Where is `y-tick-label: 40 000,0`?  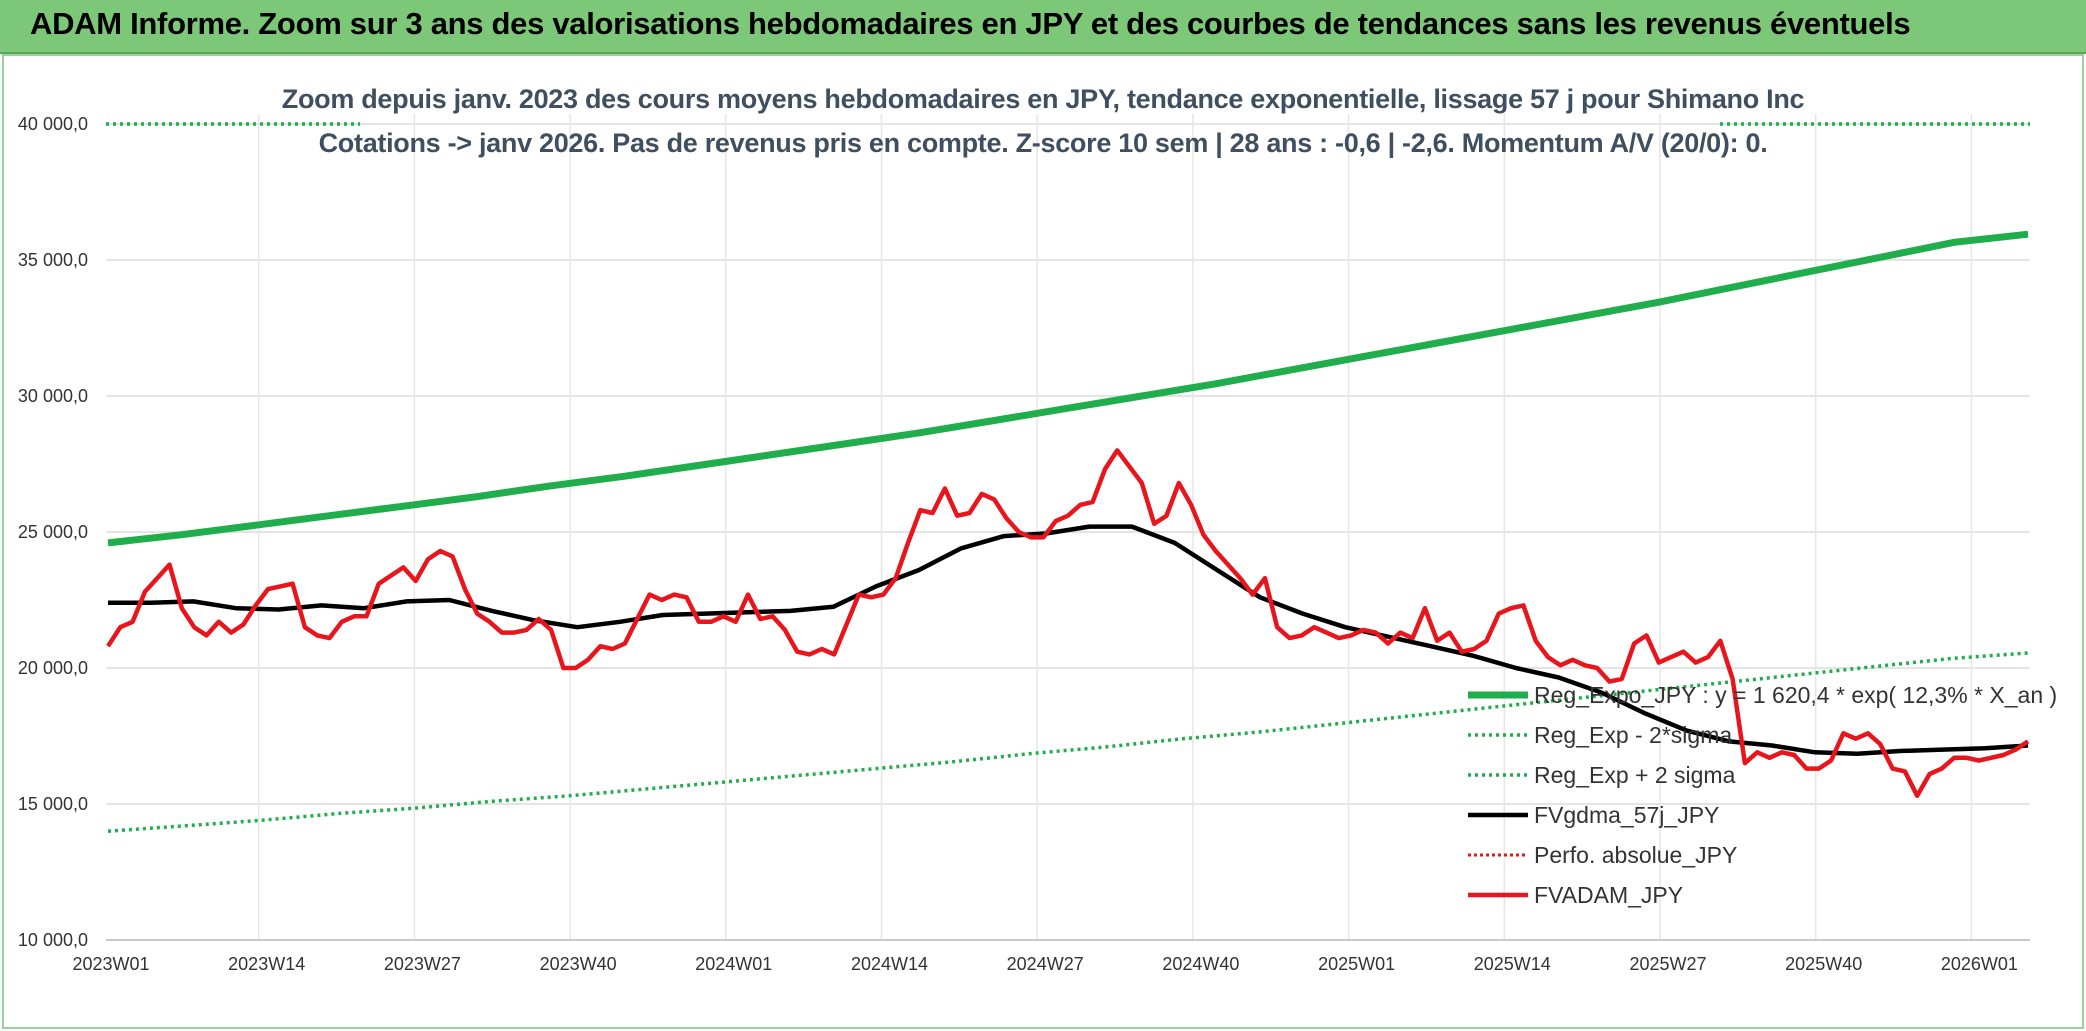 y-tick-label: 40 000,0 is located at coordinates (53, 124).